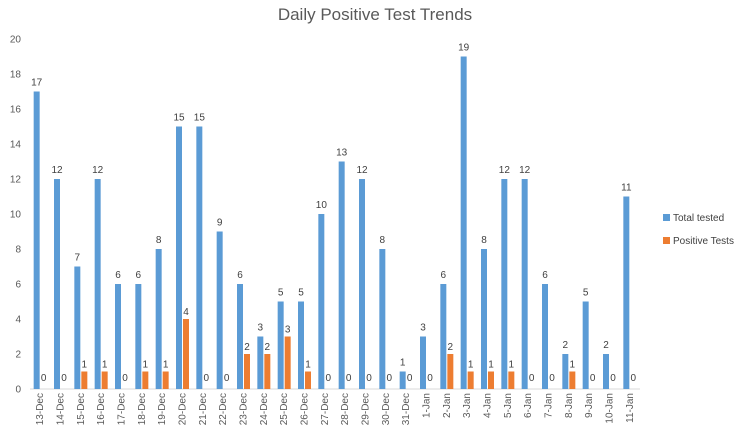 The height and width of the screenshot is (430, 750). What do you see at coordinates (488, 405) in the screenshot?
I see `x-tick-label: 4-Jan` at bounding box center [488, 405].